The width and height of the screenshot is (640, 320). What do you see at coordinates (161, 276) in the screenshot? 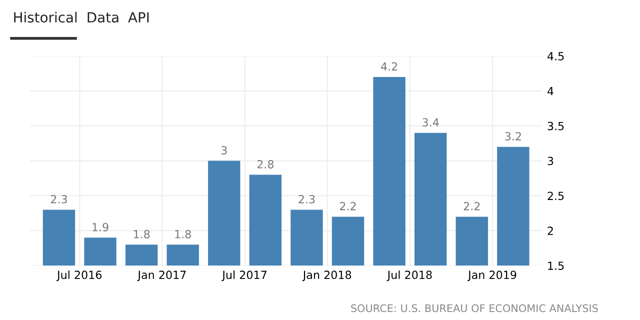
I see `x-tick-label: Jan 2017` at bounding box center [161, 276].